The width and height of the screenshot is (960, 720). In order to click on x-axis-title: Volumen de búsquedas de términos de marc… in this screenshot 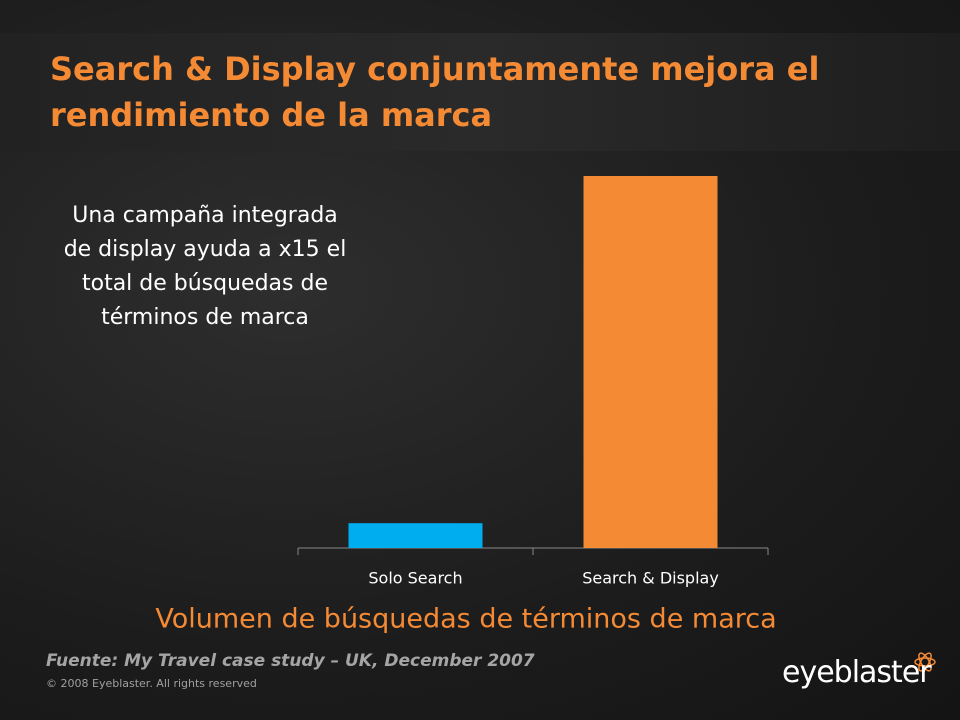, I will do `click(465, 619)`.